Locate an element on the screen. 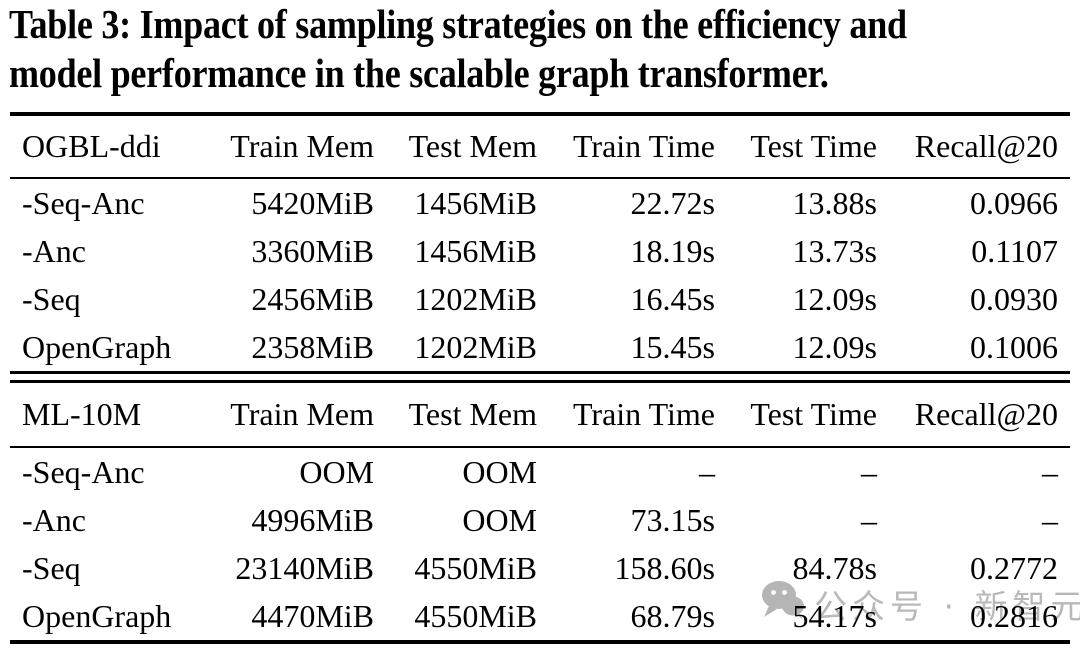 The width and height of the screenshot is (1080, 656). cell-train-time: 158.60s is located at coordinates (664, 567).